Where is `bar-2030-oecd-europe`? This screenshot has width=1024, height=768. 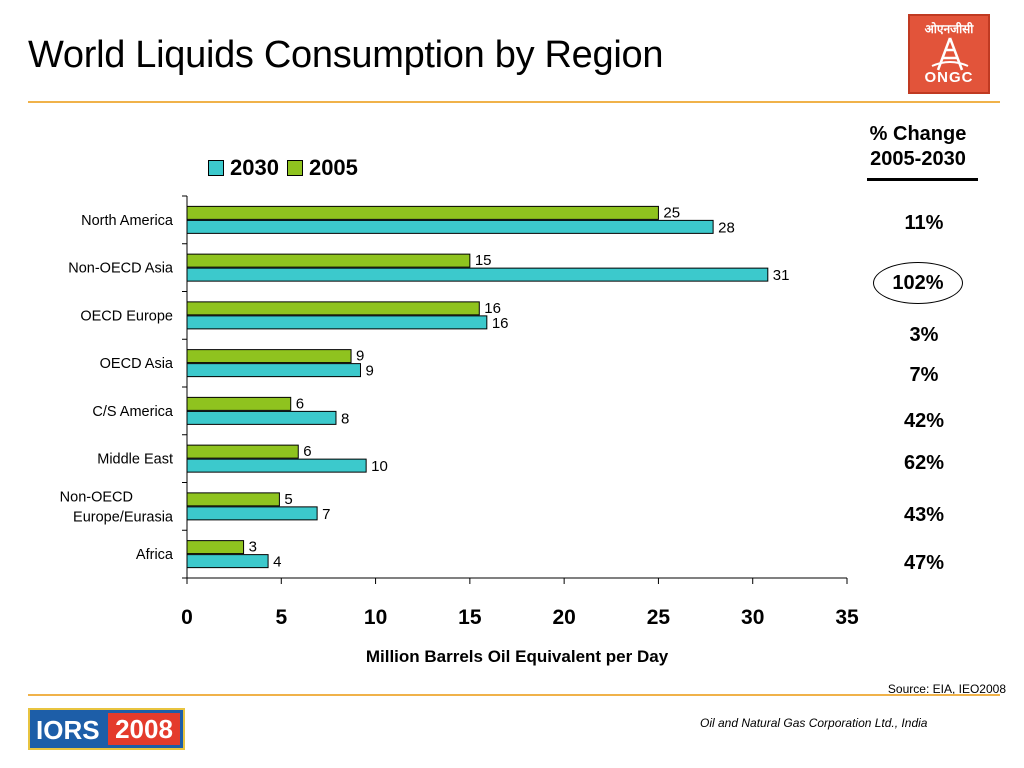 bar-2030-oecd-europe is located at coordinates (337, 322).